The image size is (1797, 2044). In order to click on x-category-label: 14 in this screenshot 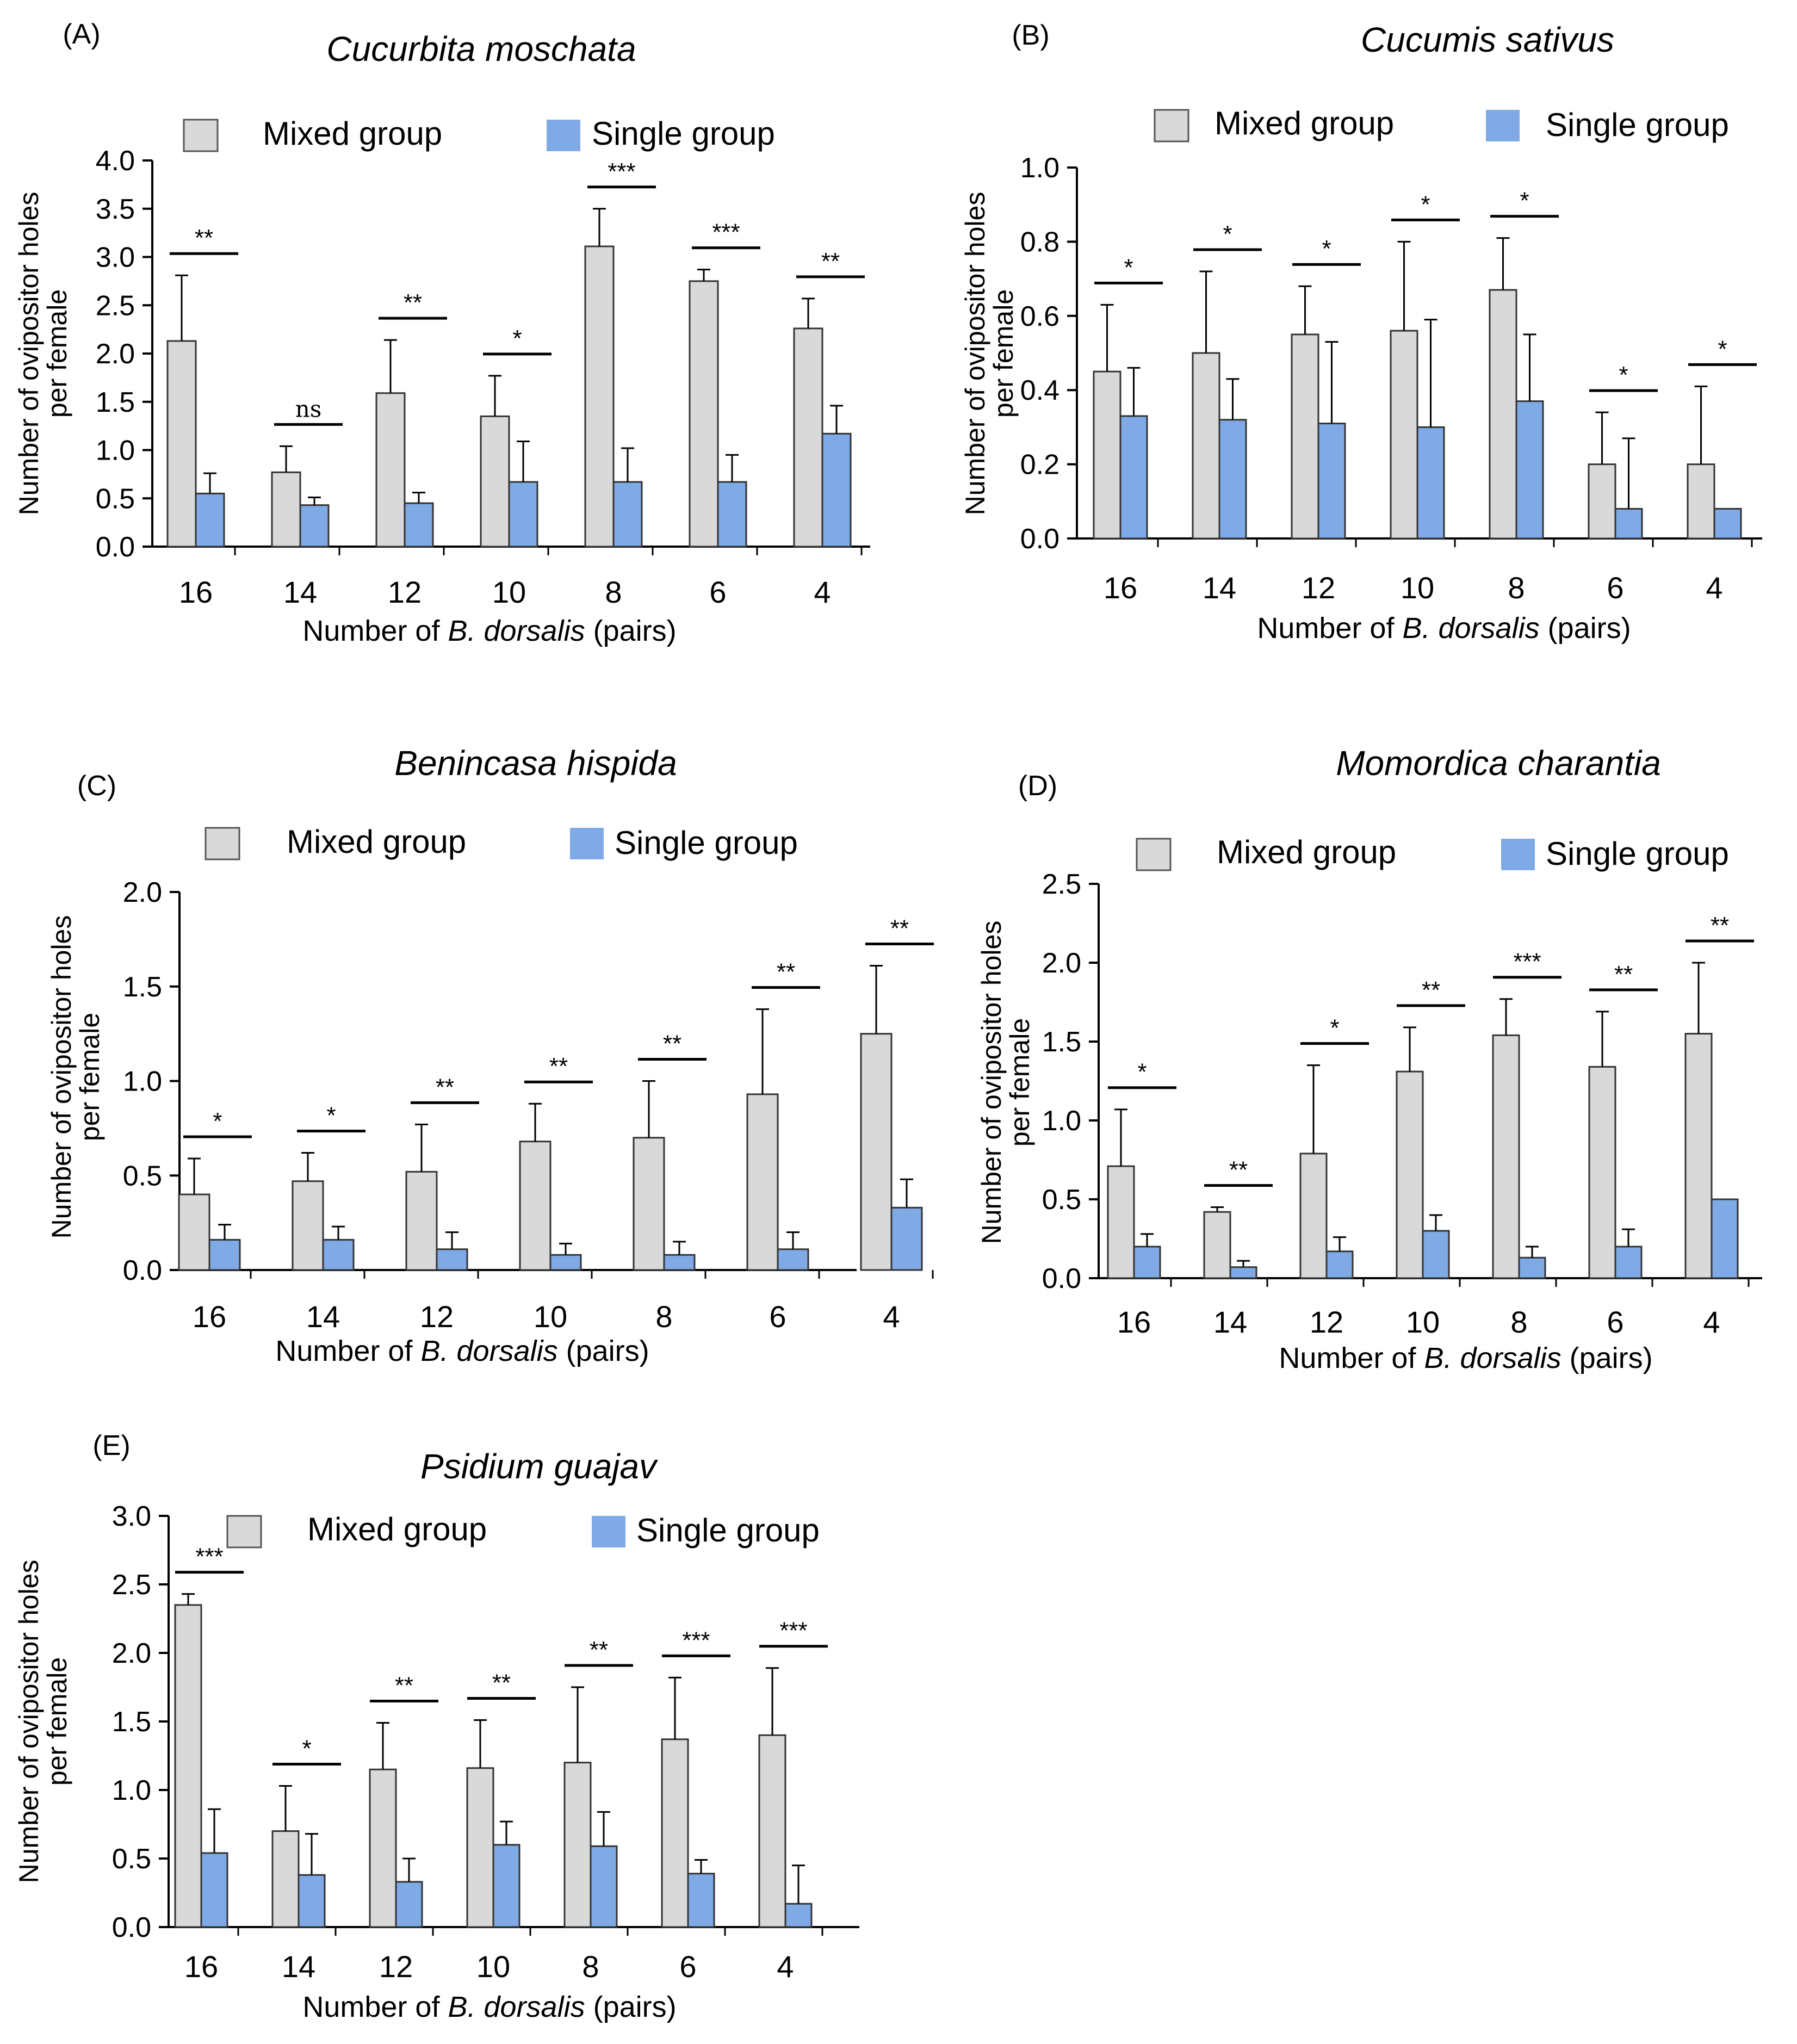, I will do `click(1230, 1322)`.